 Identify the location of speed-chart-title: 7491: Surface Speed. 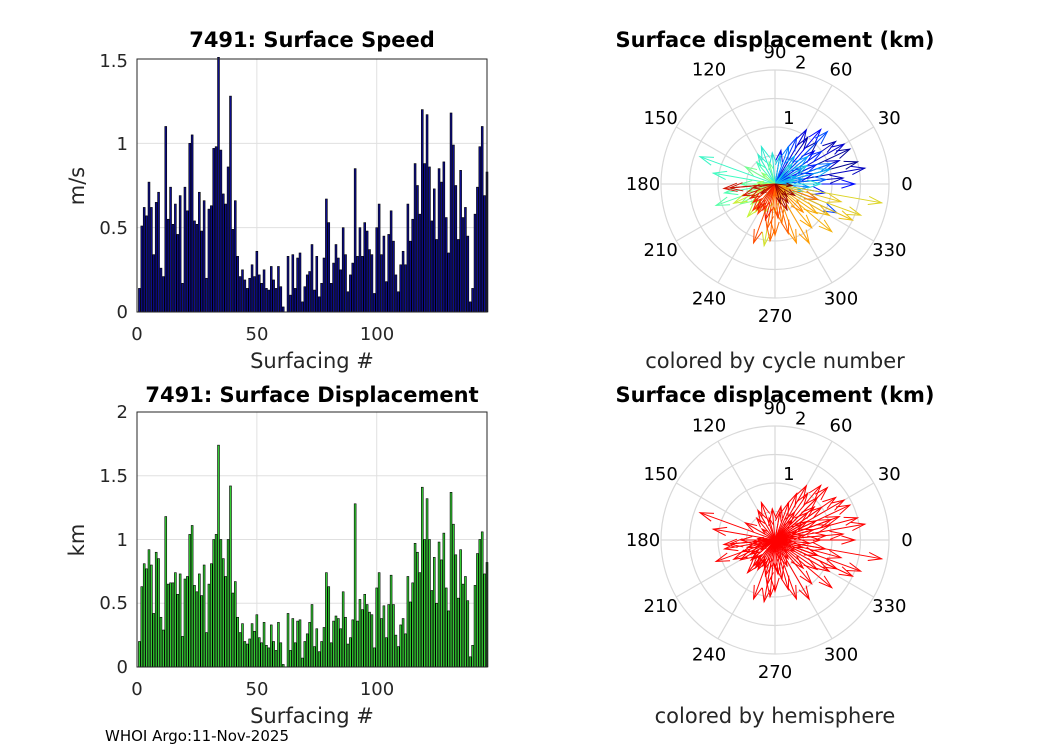
(312, 40).